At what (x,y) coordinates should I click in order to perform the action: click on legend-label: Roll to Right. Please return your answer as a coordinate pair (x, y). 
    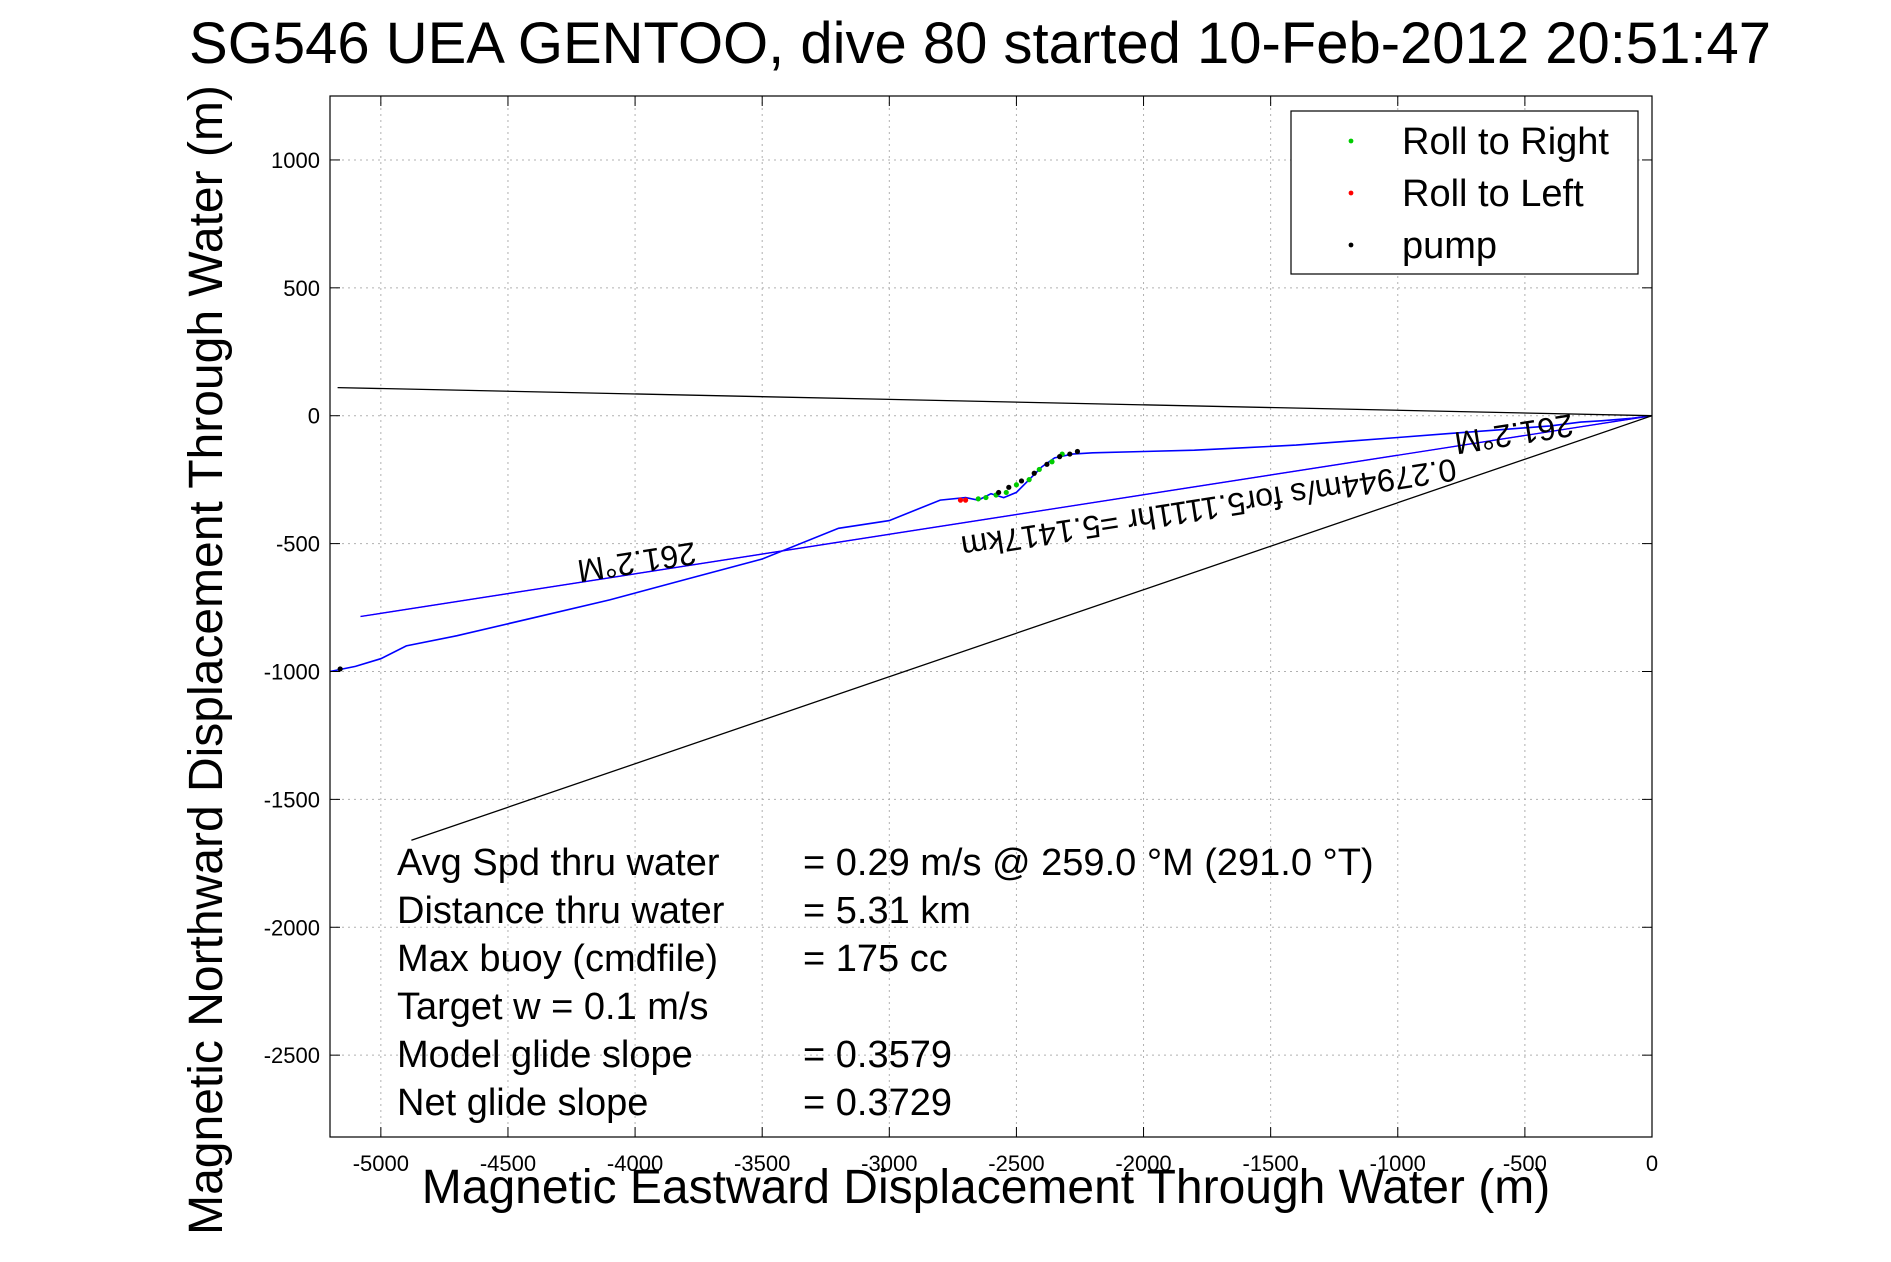
    Looking at the image, I should click on (1505, 142).